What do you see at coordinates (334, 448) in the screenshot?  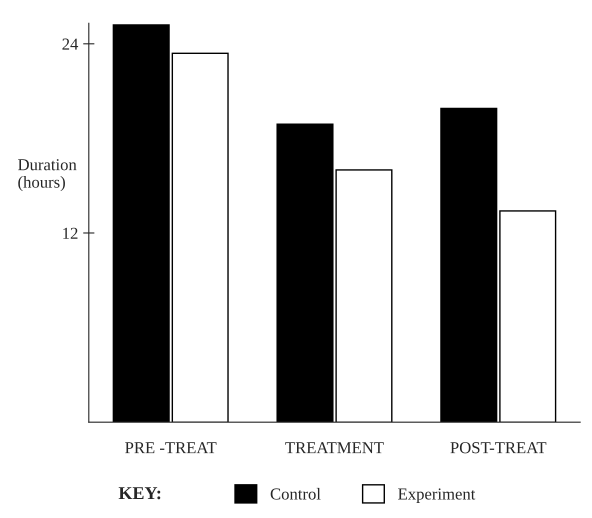 I see `x-tick-label: TREATMENT` at bounding box center [334, 448].